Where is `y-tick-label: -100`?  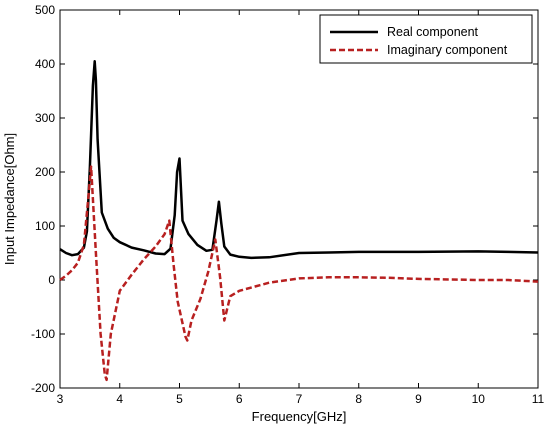
y-tick-label: -100 is located at coordinates (43, 334).